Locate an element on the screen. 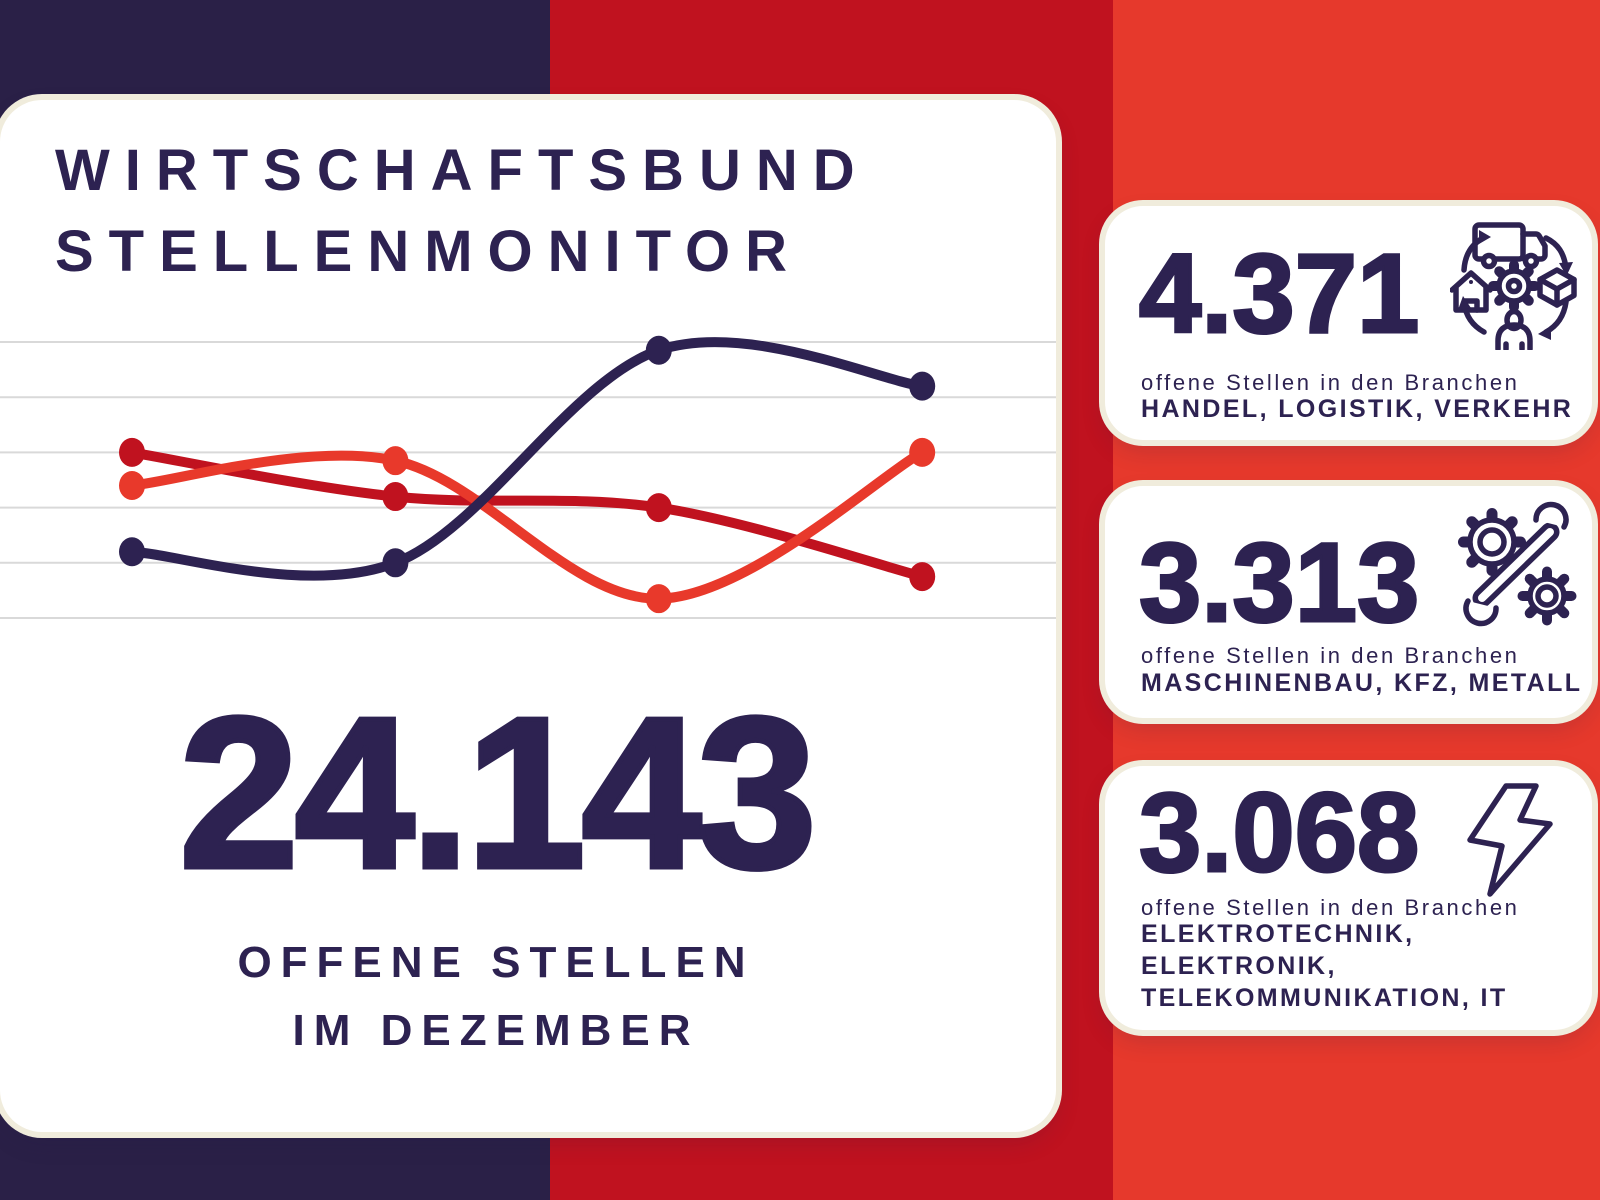 The image size is (1600, 1200). stat-branches-line: TELEKOMMUNIKATION, IT is located at coordinates (1324, 998).